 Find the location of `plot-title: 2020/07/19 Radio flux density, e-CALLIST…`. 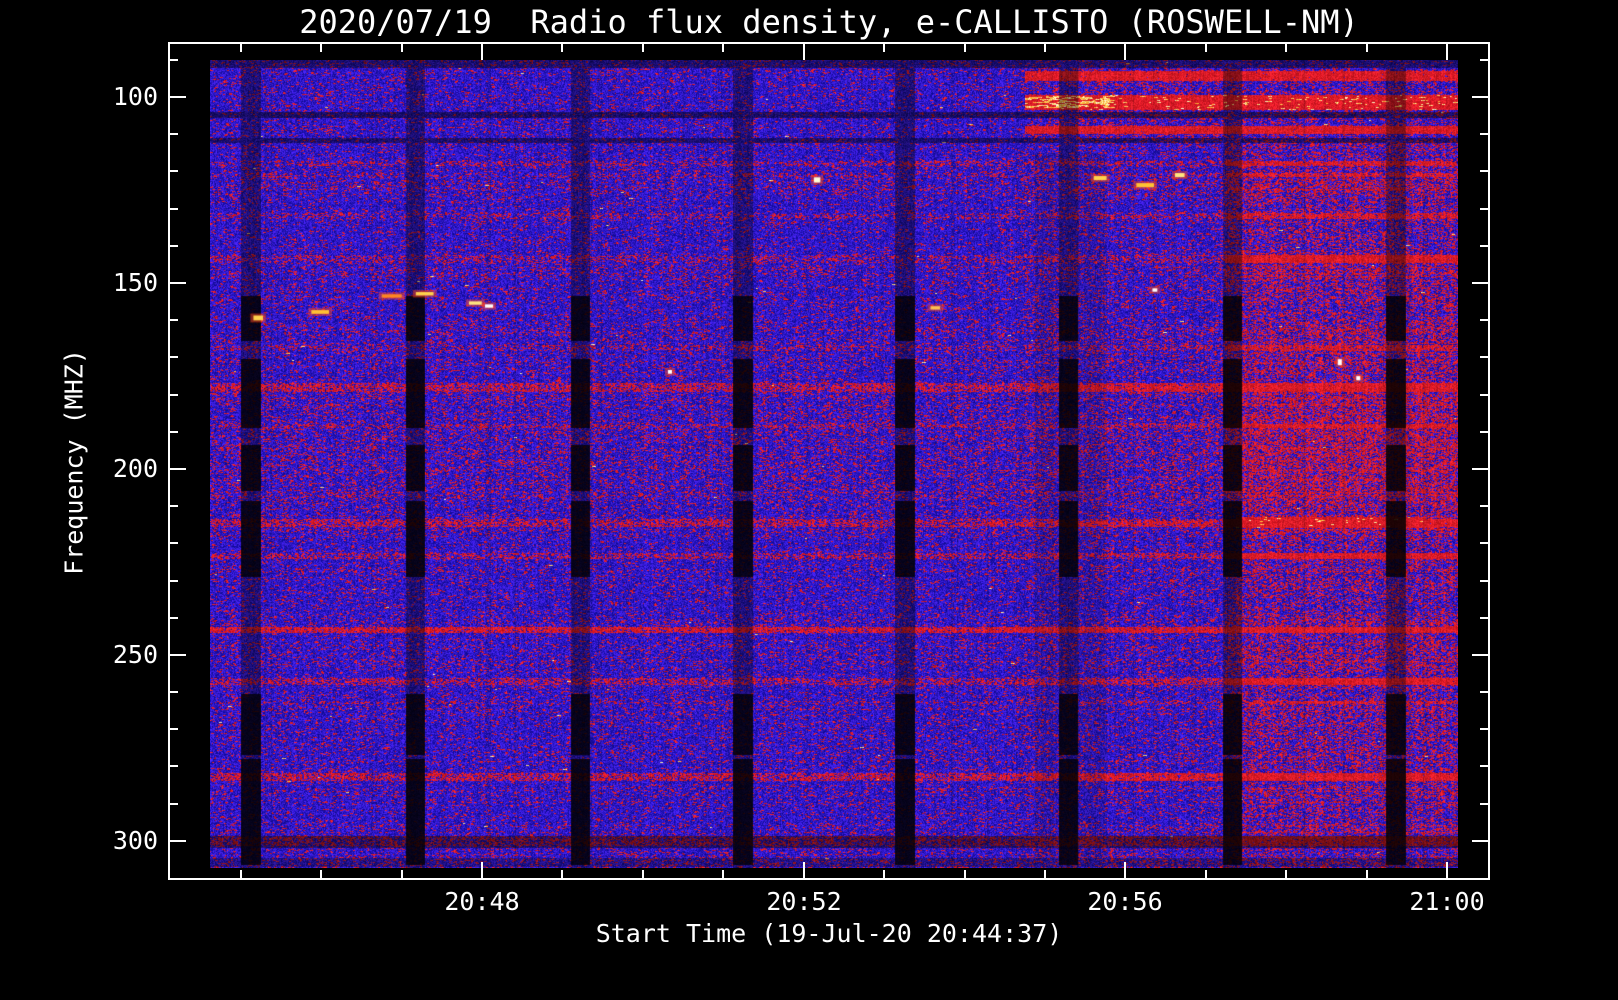

plot-title: 2020/07/19 Radio flux density, e-CALLIST… is located at coordinates (829, 22).